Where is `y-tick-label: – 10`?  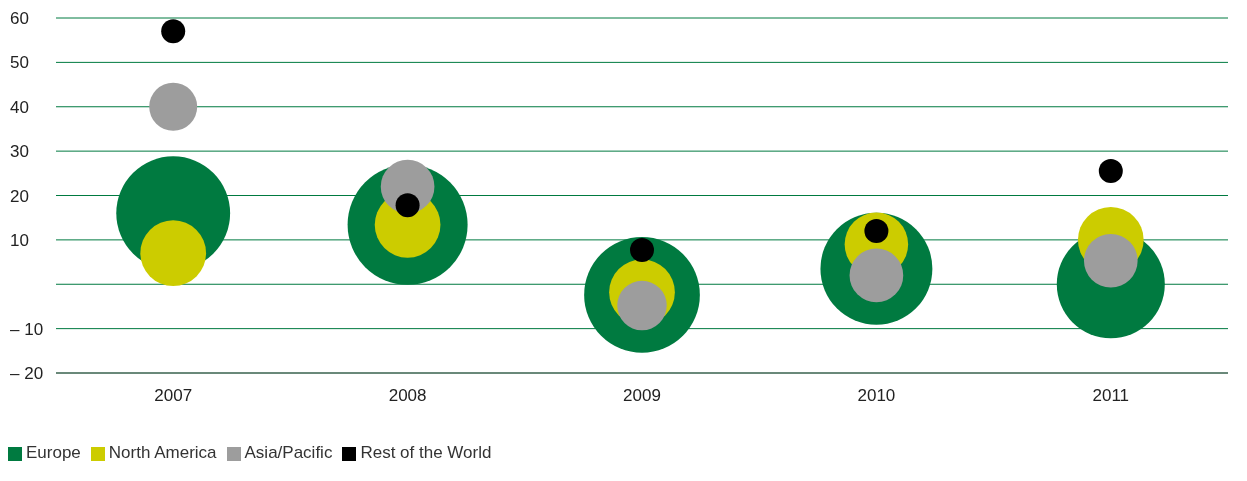
y-tick-label: – 10 is located at coordinates (27, 329).